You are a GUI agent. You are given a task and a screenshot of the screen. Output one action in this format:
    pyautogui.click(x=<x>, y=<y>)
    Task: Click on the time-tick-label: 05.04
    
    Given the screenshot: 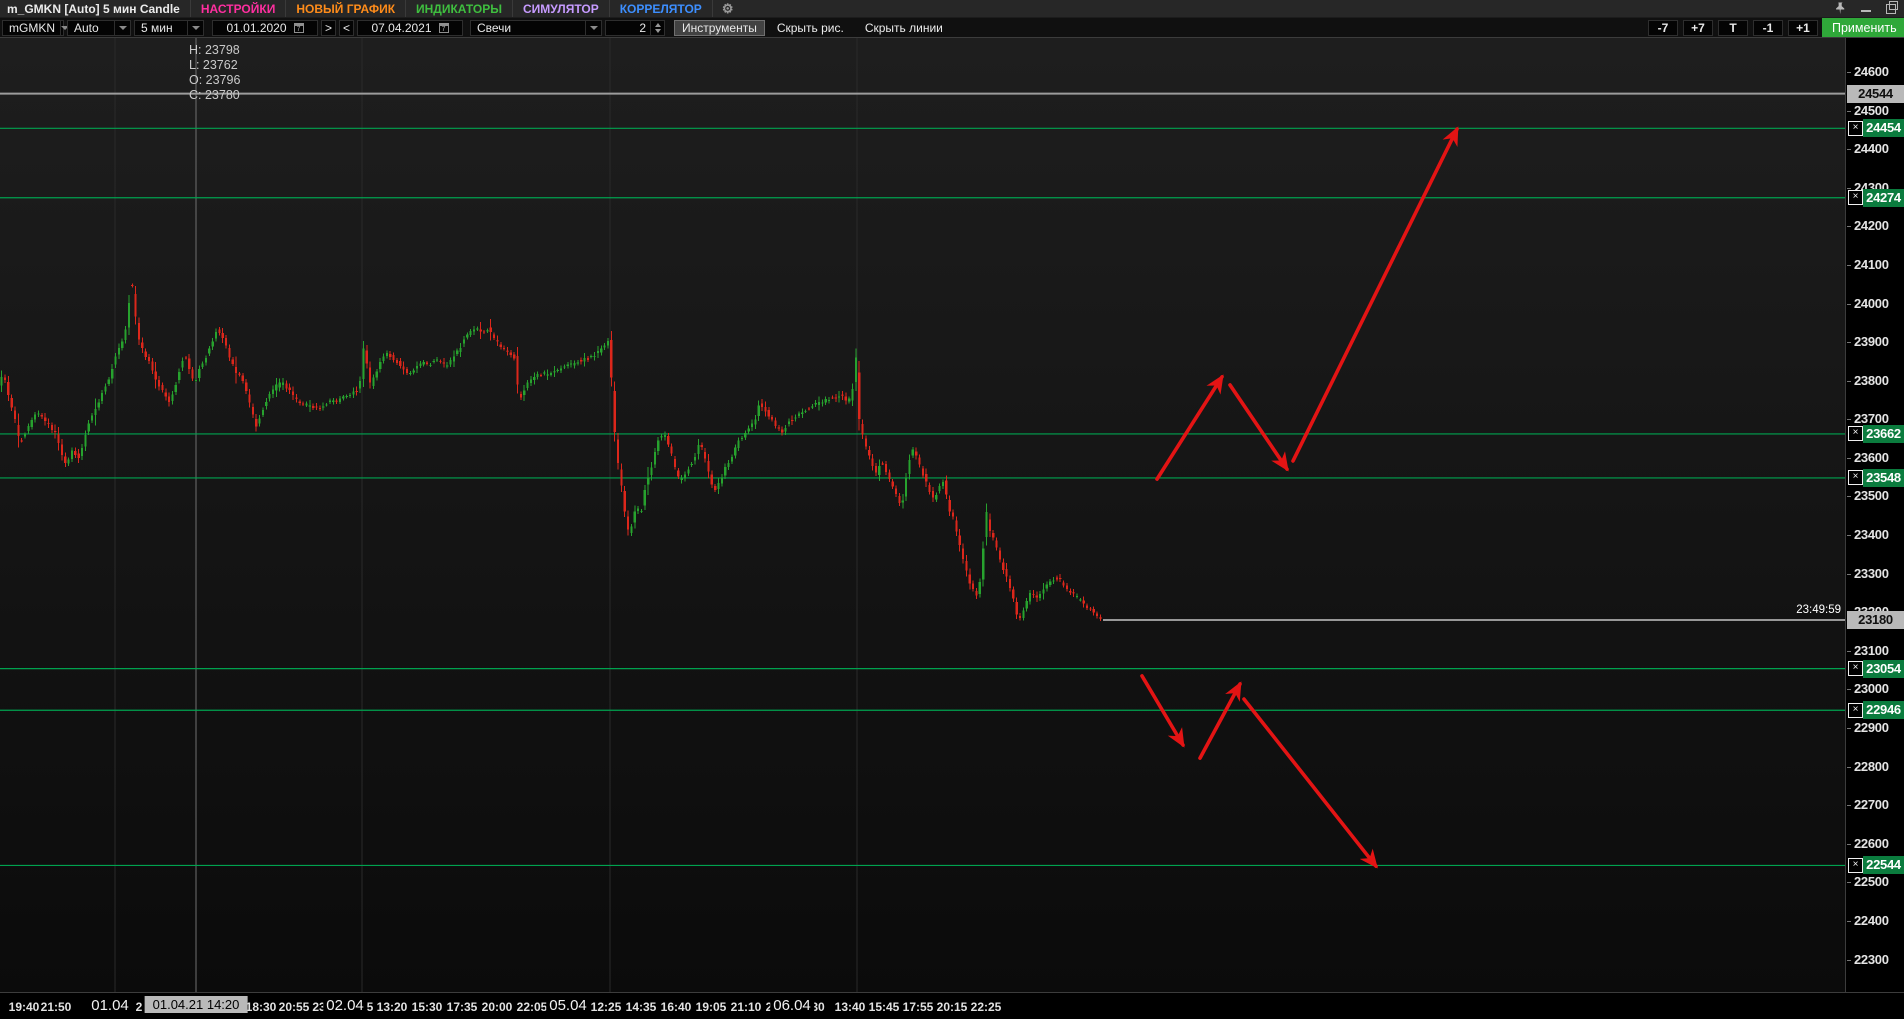 What is the action you would take?
    pyautogui.click(x=568, y=1005)
    